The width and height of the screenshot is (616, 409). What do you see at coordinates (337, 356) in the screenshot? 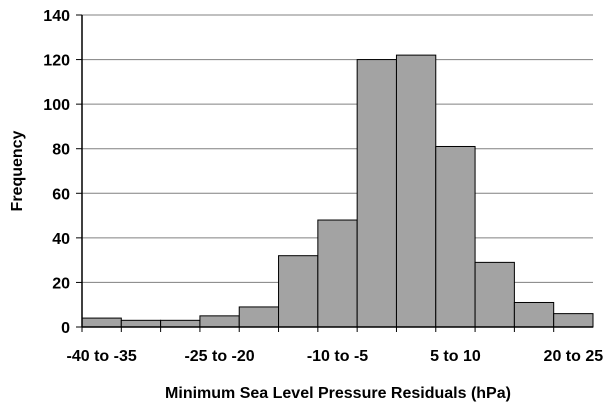
I see `x-tick-label: -10 to -5` at bounding box center [337, 356].